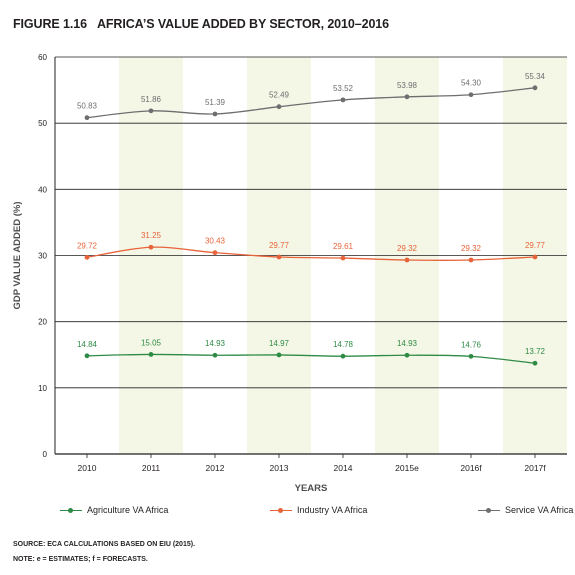 The image size is (575, 575). I want to click on legend-item-service: Service VA Africa, so click(525, 510).